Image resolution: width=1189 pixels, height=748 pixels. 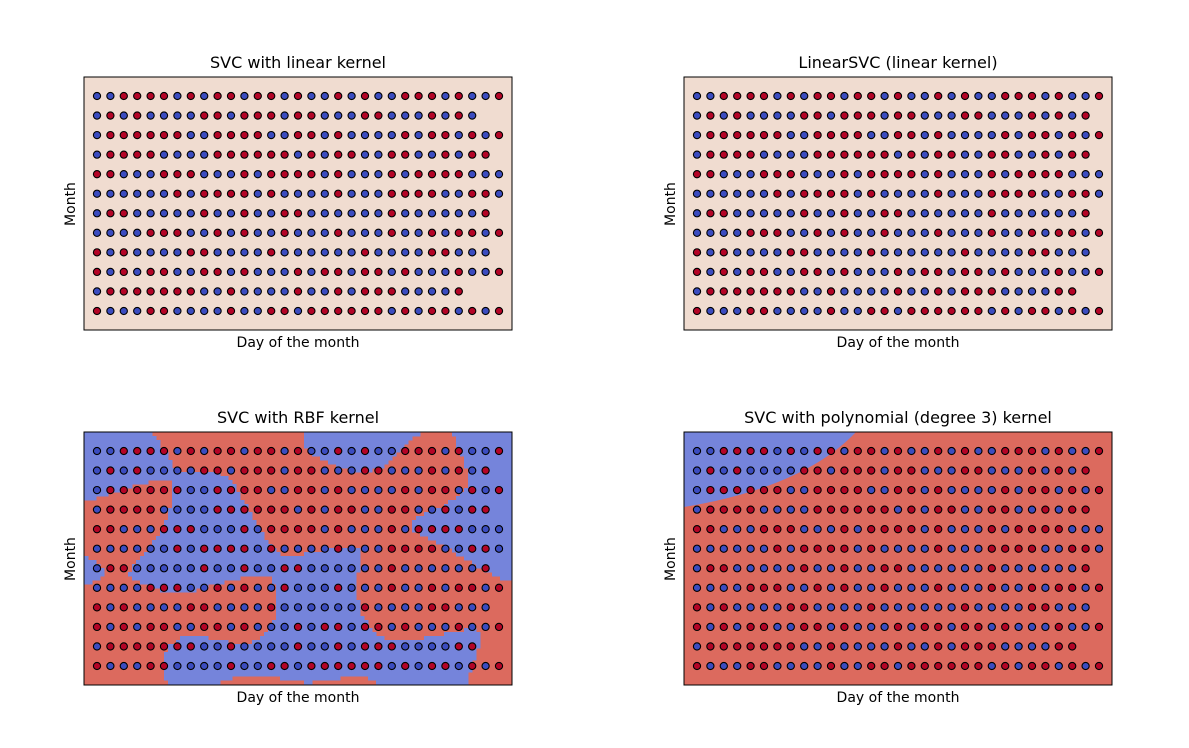 What do you see at coordinates (71, 559) in the screenshot?
I see `y-axis-label: Month` at bounding box center [71, 559].